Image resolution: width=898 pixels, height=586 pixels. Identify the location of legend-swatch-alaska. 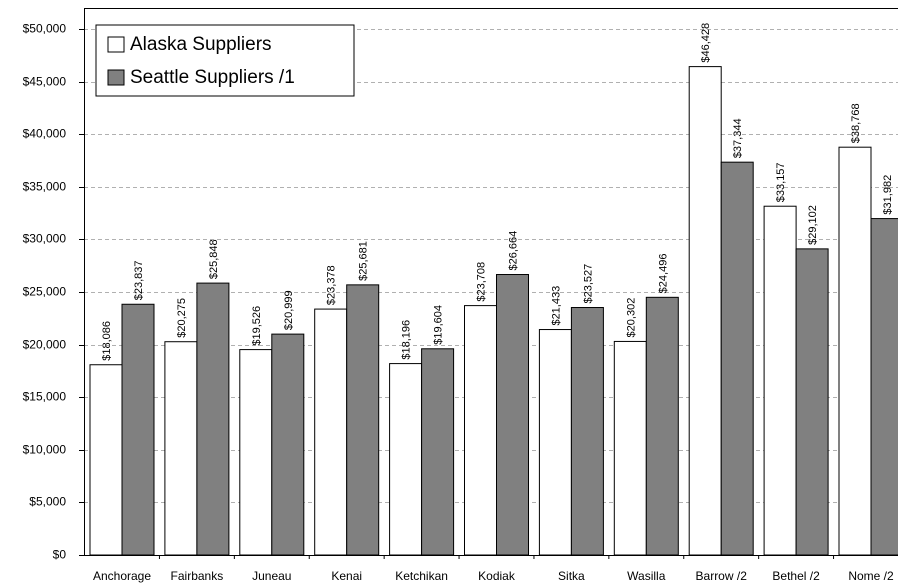
(116, 44).